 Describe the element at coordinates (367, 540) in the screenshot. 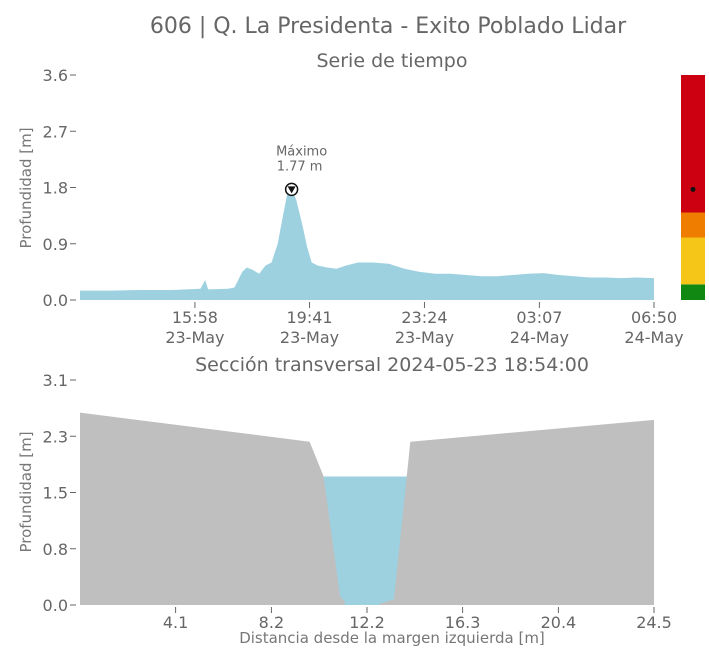

I see `water-level-area` at that location.